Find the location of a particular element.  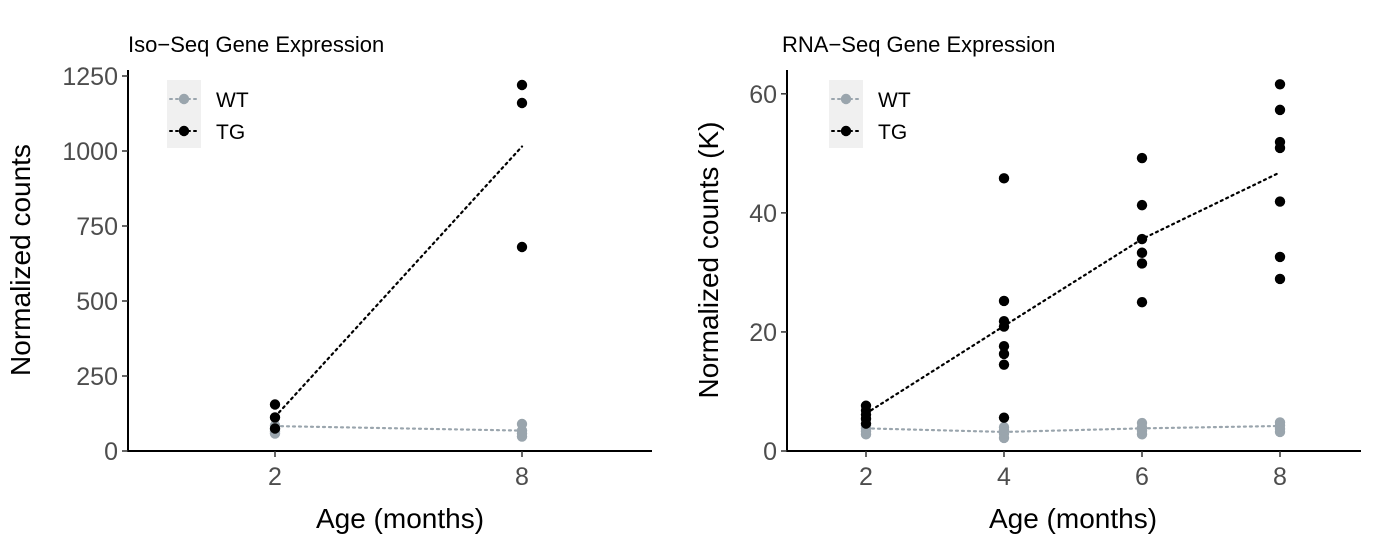

y-tick-label: 250 is located at coordinates (97, 377).